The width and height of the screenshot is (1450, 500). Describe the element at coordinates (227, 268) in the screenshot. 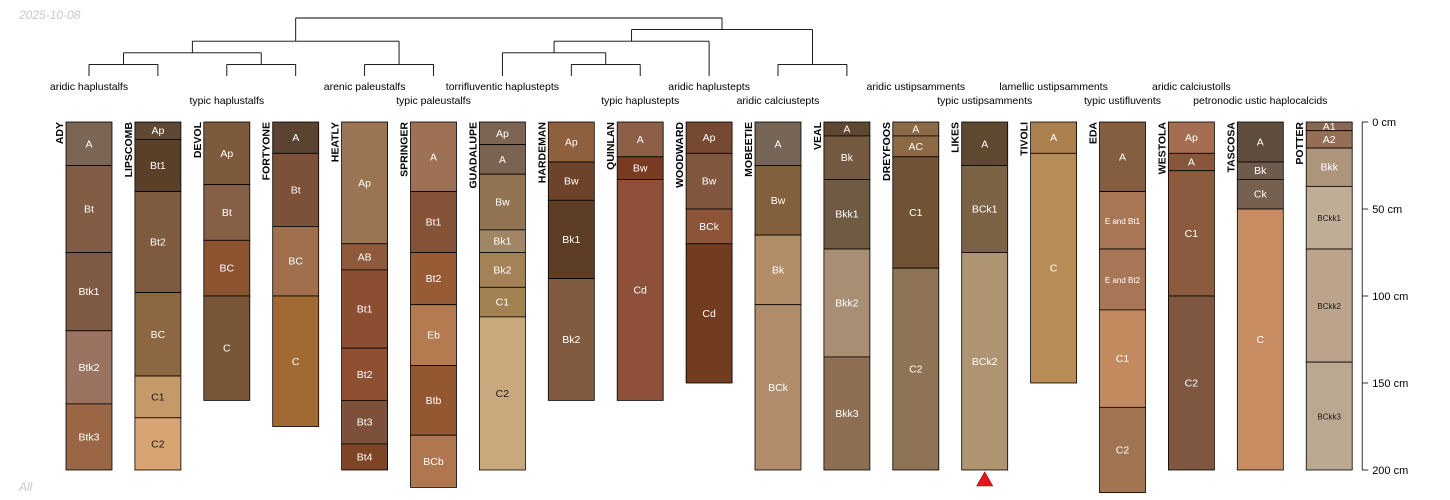

I see `horizon-devol-bc` at that location.